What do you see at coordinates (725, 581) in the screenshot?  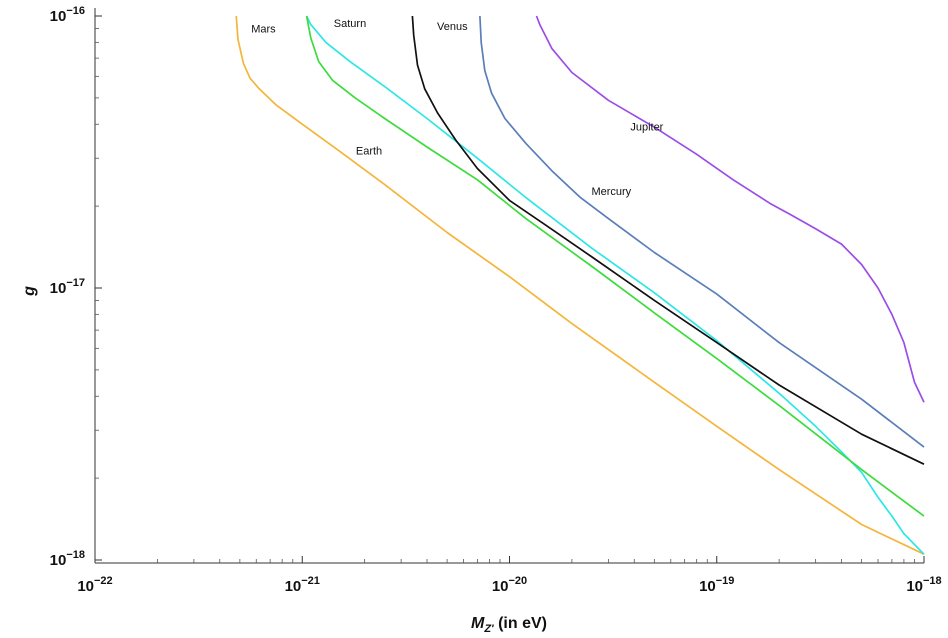 I see `x-tick-exponent: −19` at bounding box center [725, 581].